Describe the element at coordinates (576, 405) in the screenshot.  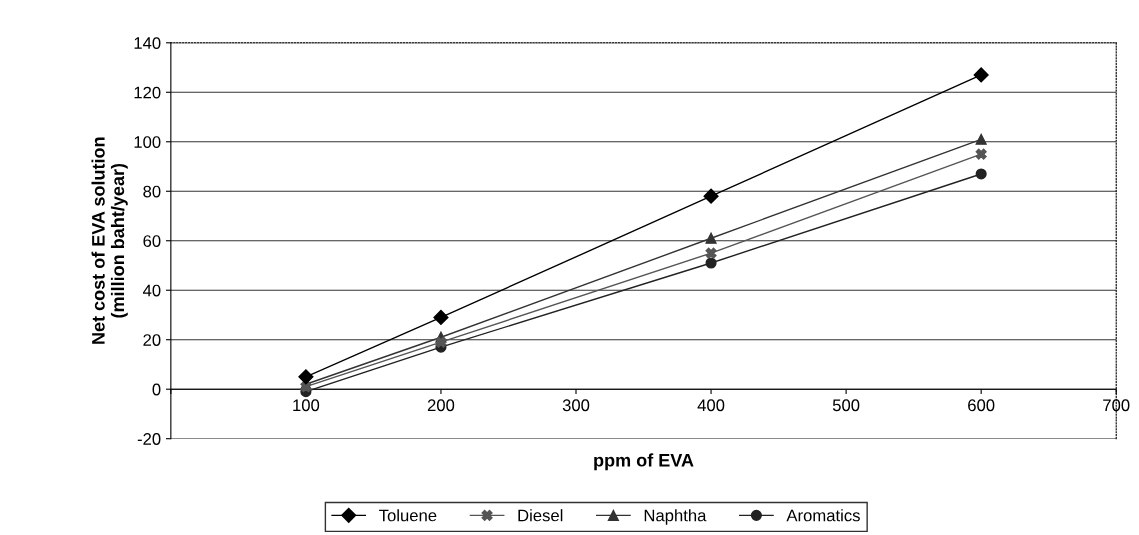
I see `x-tick-label: 300` at that location.